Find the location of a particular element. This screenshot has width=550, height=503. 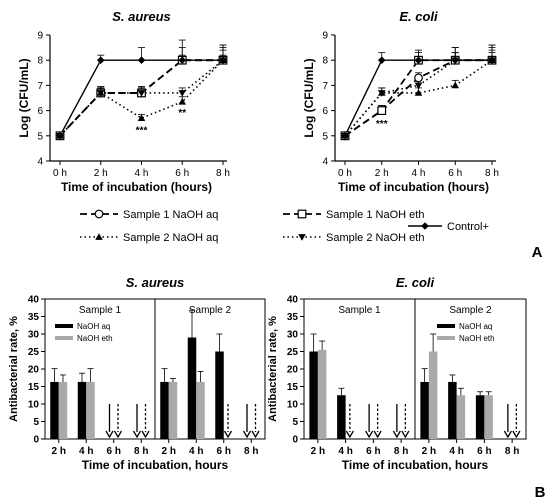

significance-annotation: ** is located at coordinates (182, 113).